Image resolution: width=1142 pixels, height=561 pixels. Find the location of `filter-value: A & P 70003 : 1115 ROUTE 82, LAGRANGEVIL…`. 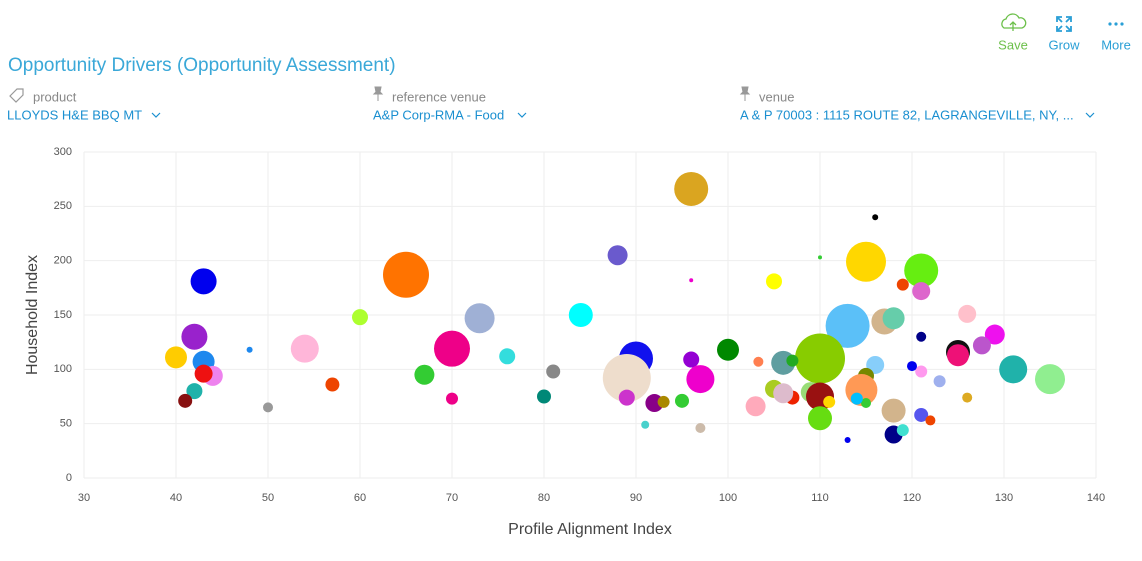

filter-value: A & P 70003 : 1115 ROUTE 82, LAGRANGEVIL… is located at coordinates (907, 114).